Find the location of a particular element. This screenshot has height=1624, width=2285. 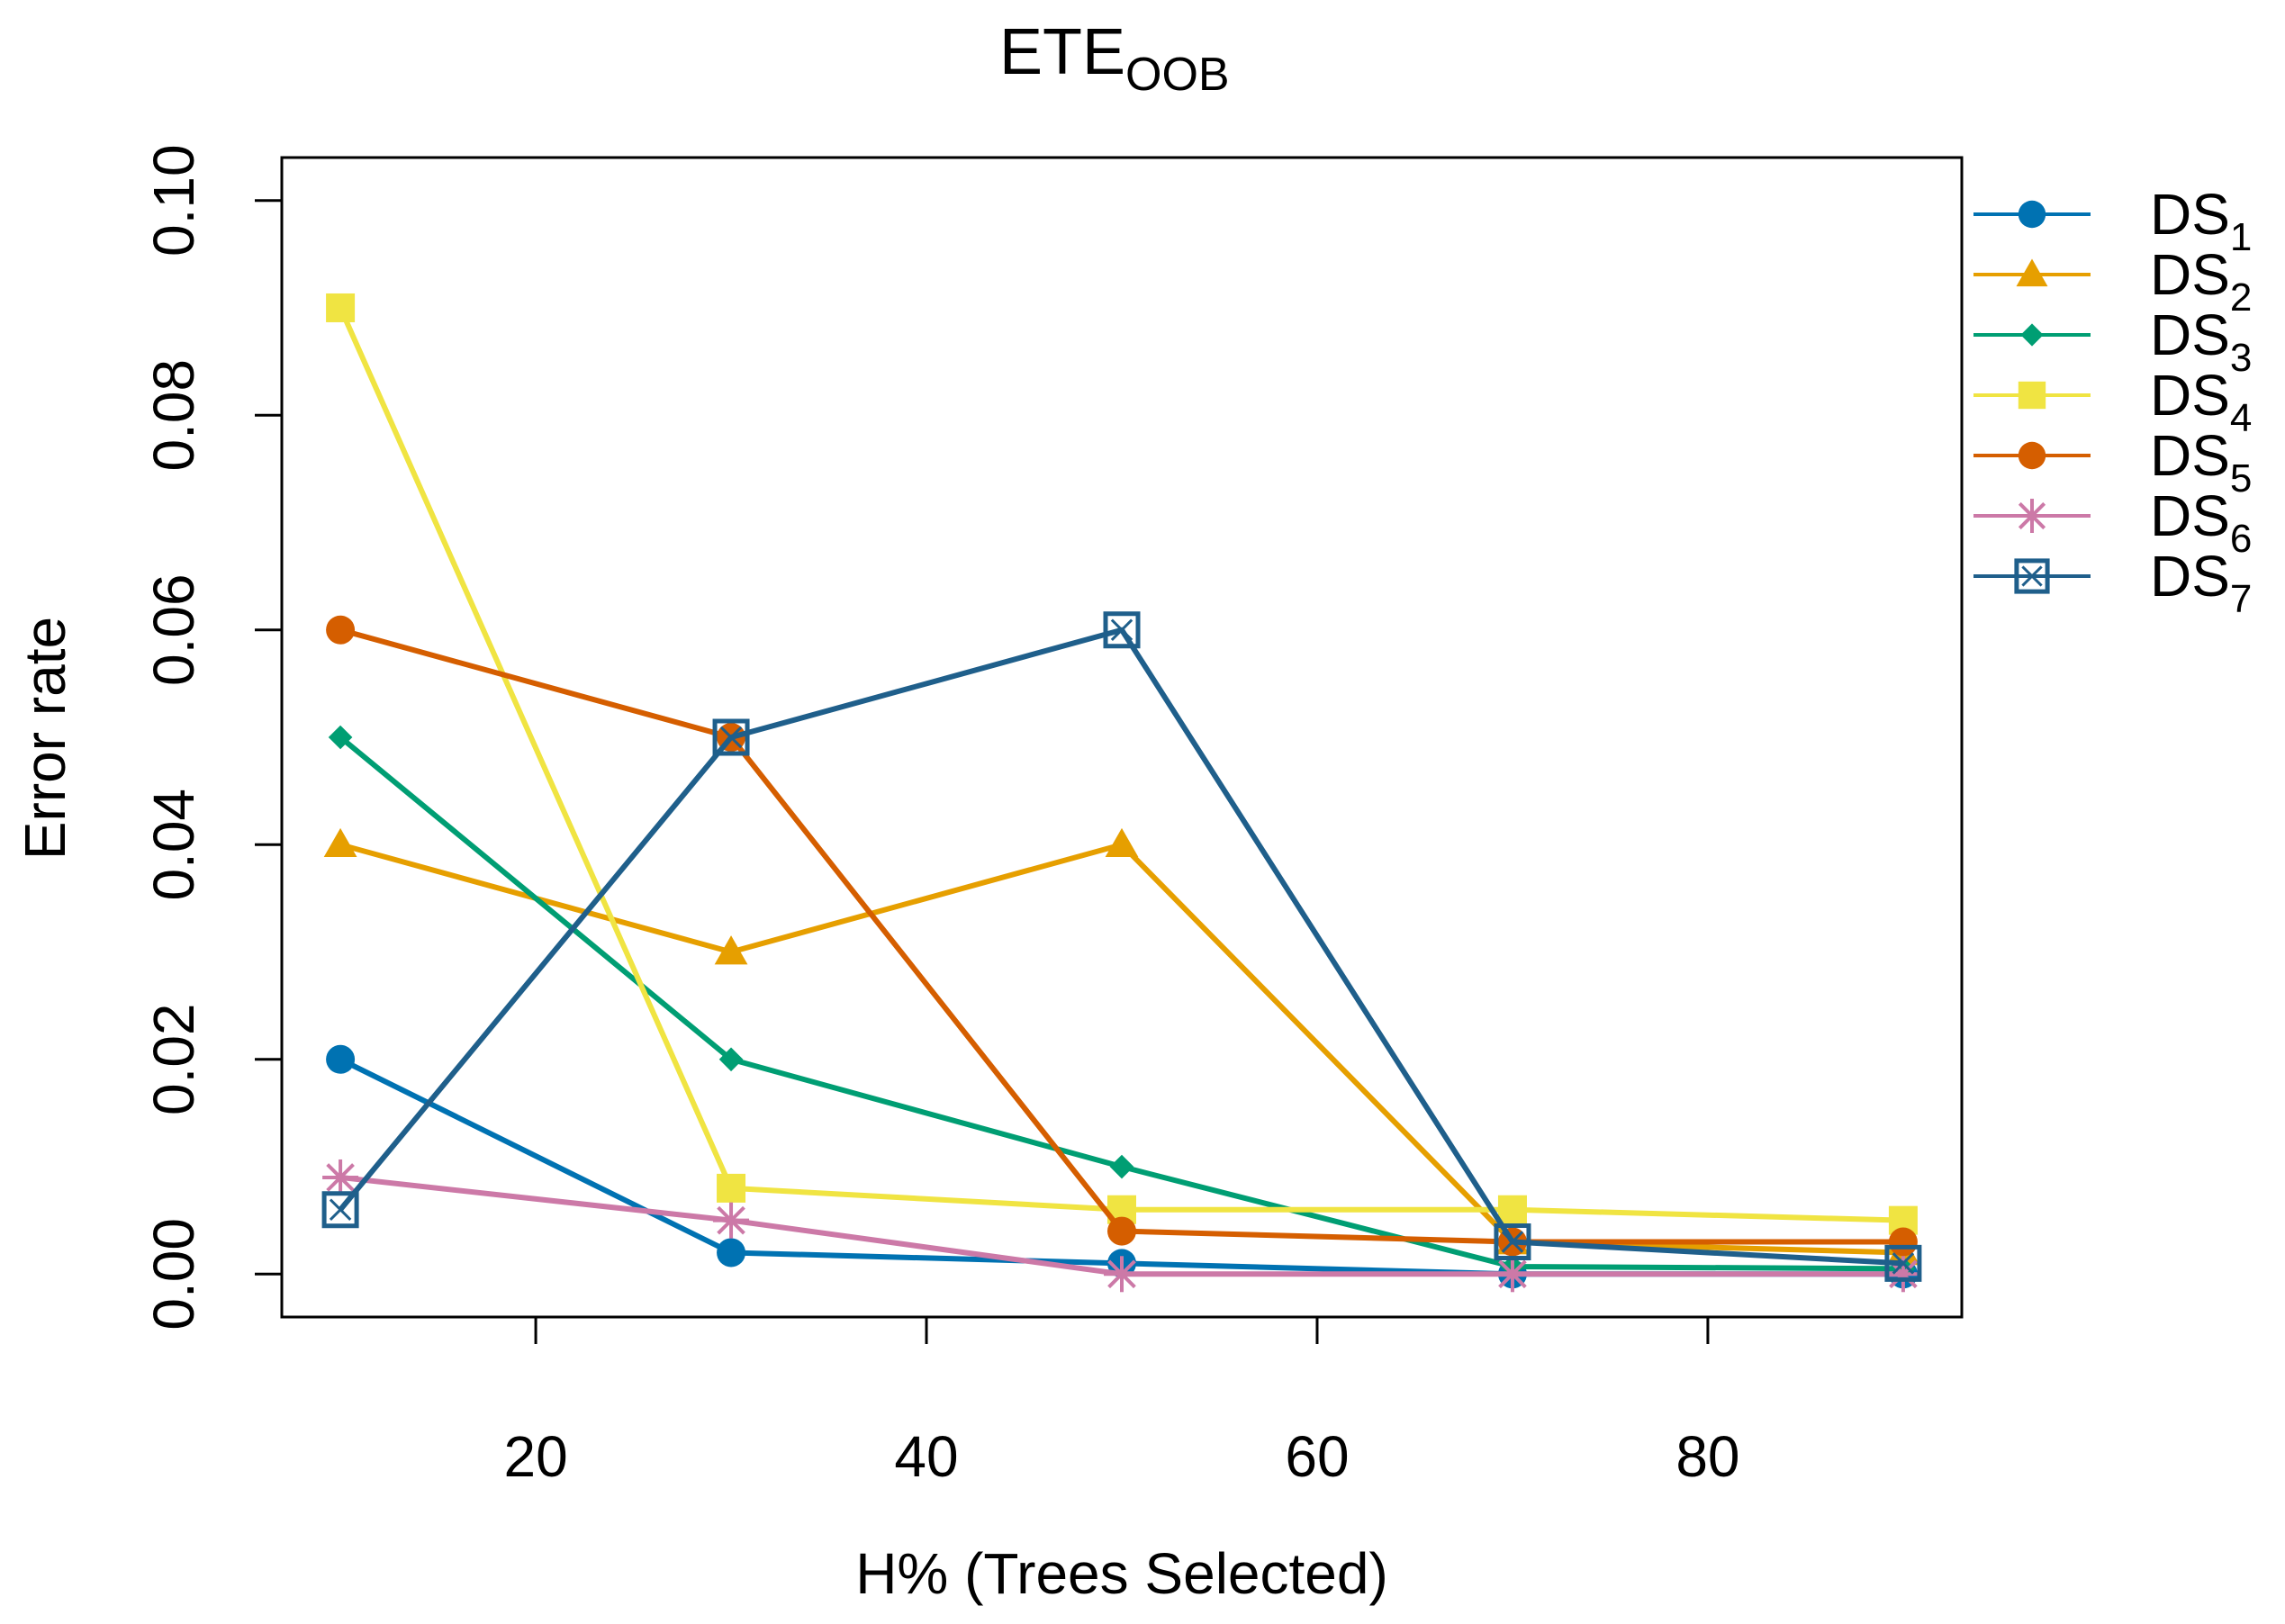

y-tick-label: 0.10 is located at coordinates (173, 200).